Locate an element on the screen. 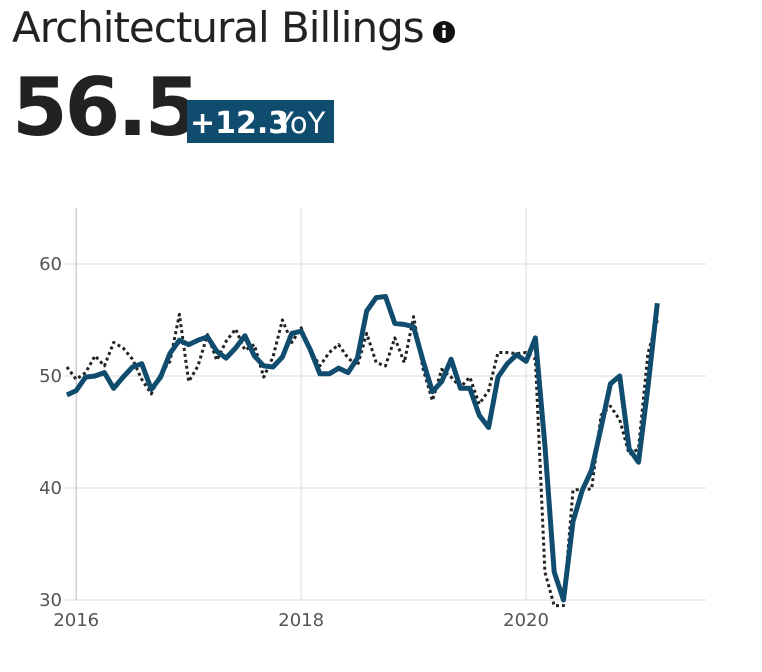  title: Architectural Billings is located at coordinates (218, 27).